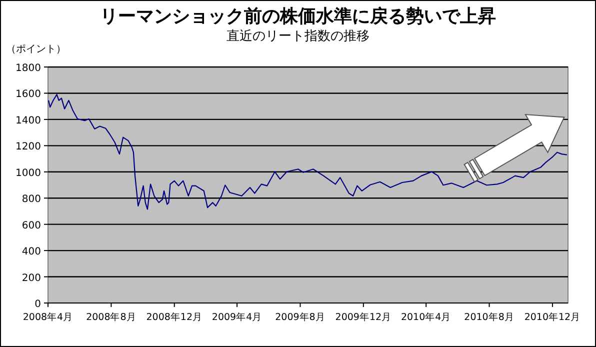 The height and width of the screenshot is (347, 596). Describe the element at coordinates (28, 120) in the screenshot. I see `y-tick-label: 1400` at that location.